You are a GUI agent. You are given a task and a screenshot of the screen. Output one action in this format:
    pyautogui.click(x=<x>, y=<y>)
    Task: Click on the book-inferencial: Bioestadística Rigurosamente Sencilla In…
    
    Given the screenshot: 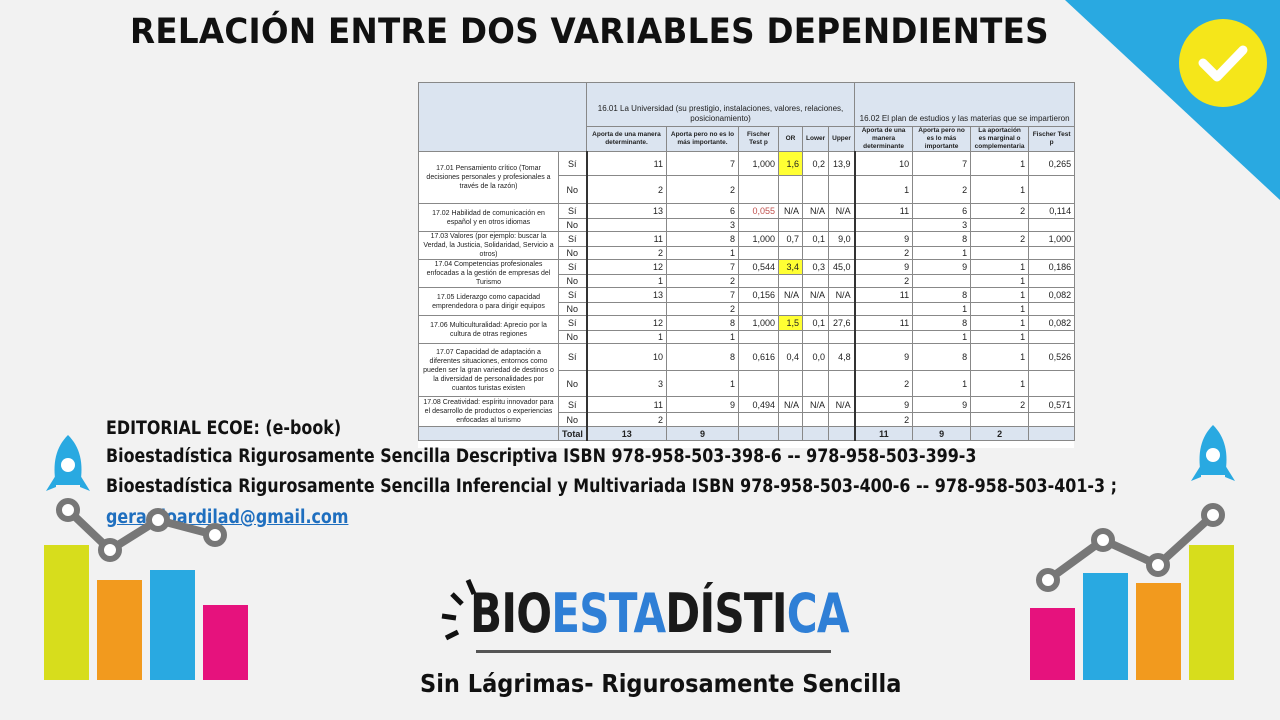 What is the action you would take?
    pyautogui.click(x=611, y=486)
    